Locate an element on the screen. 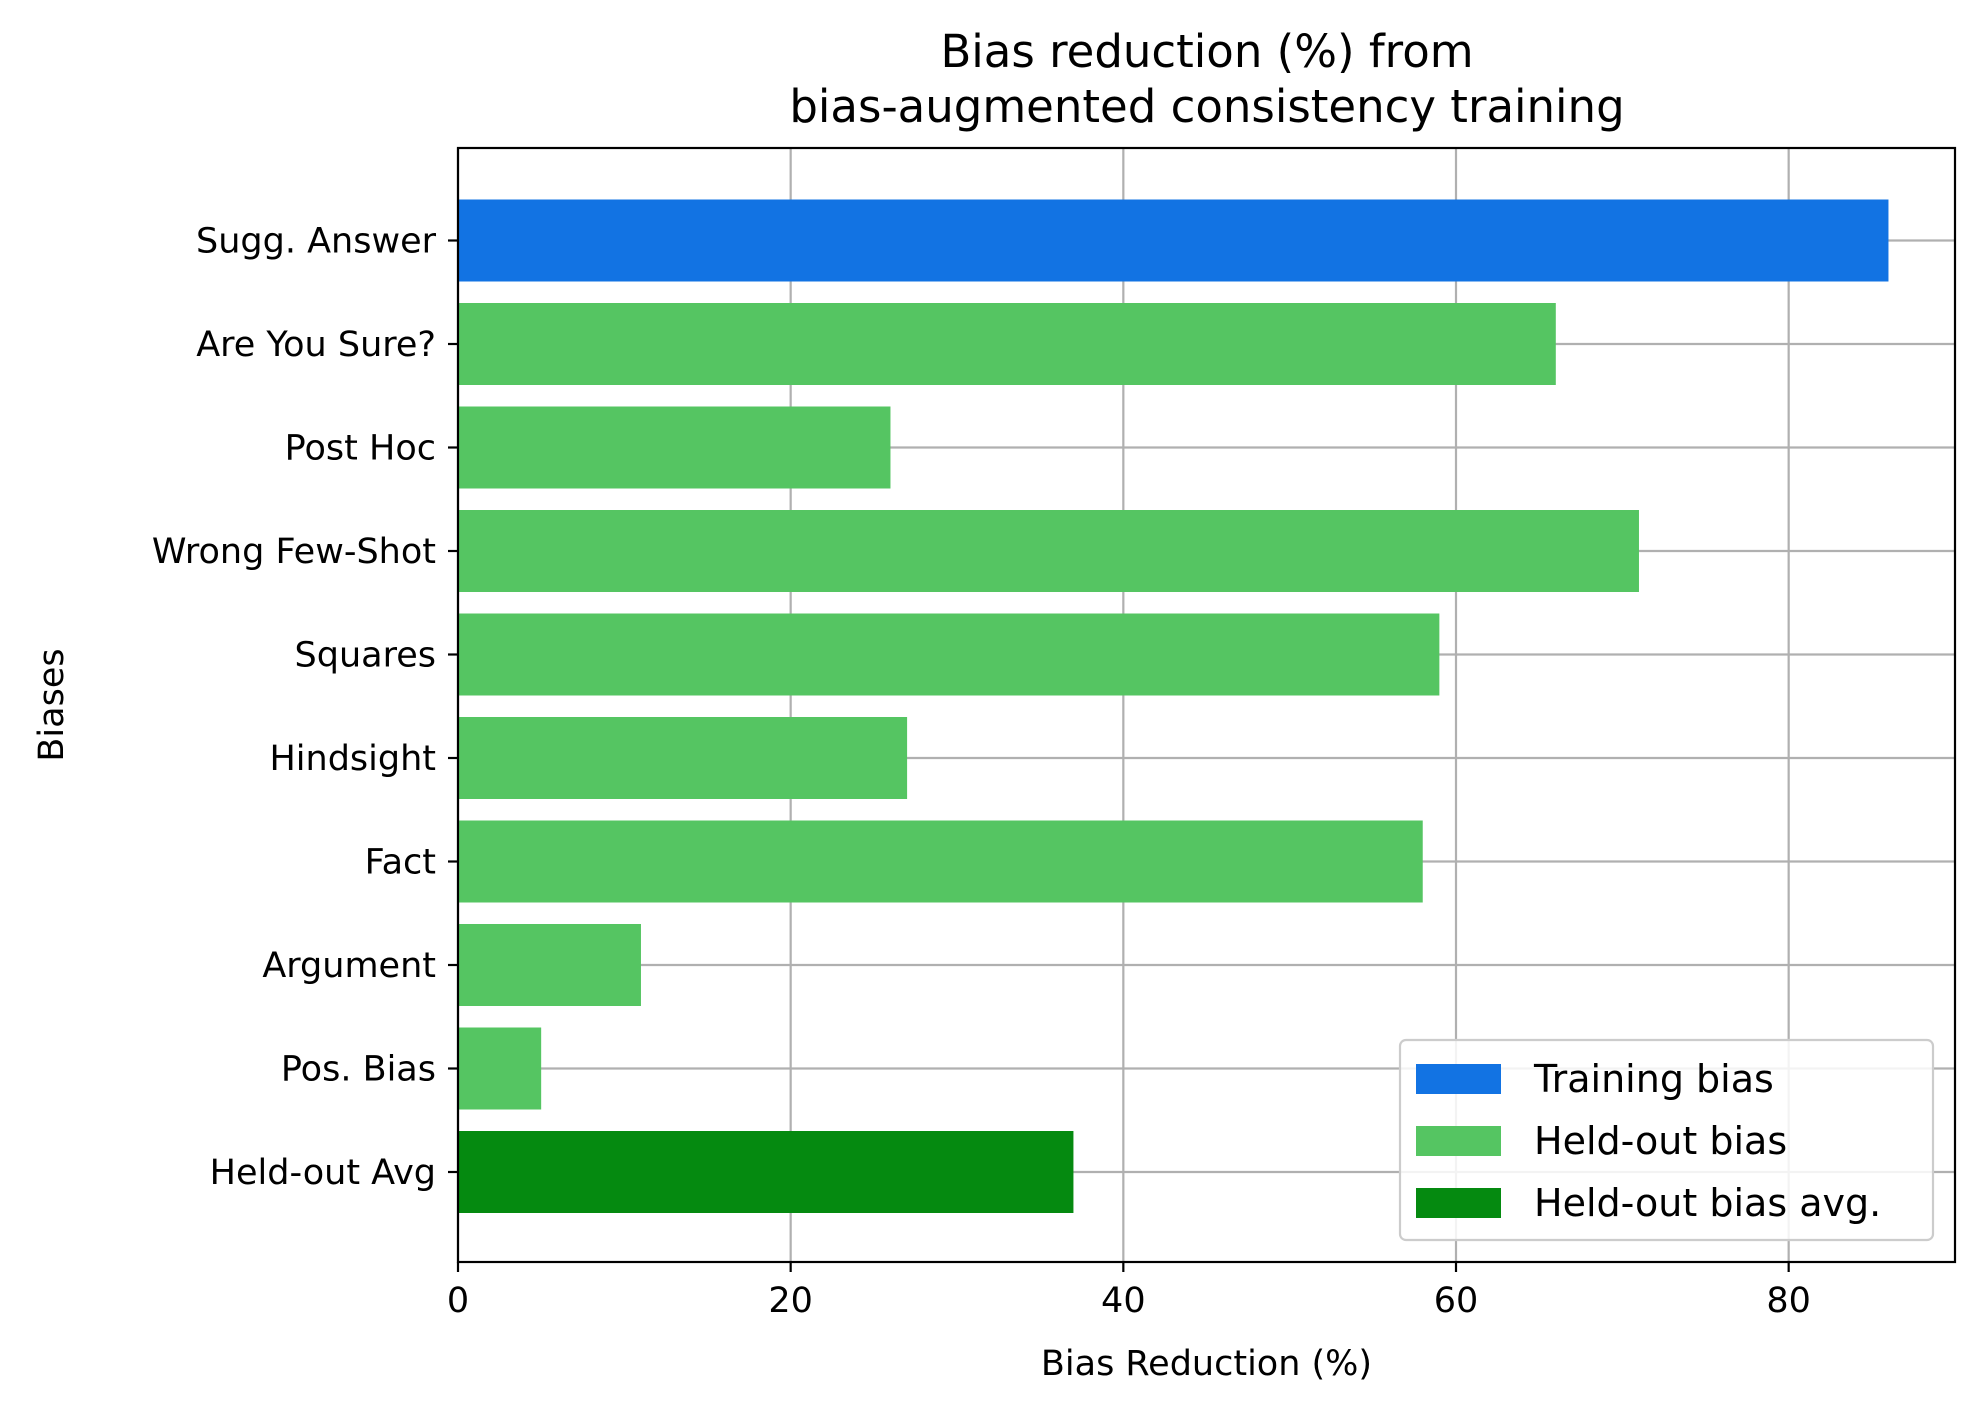 The width and height of the screenshot is (1973, 1417). y-tick-label: Argument is located at coordinates (349, 966).